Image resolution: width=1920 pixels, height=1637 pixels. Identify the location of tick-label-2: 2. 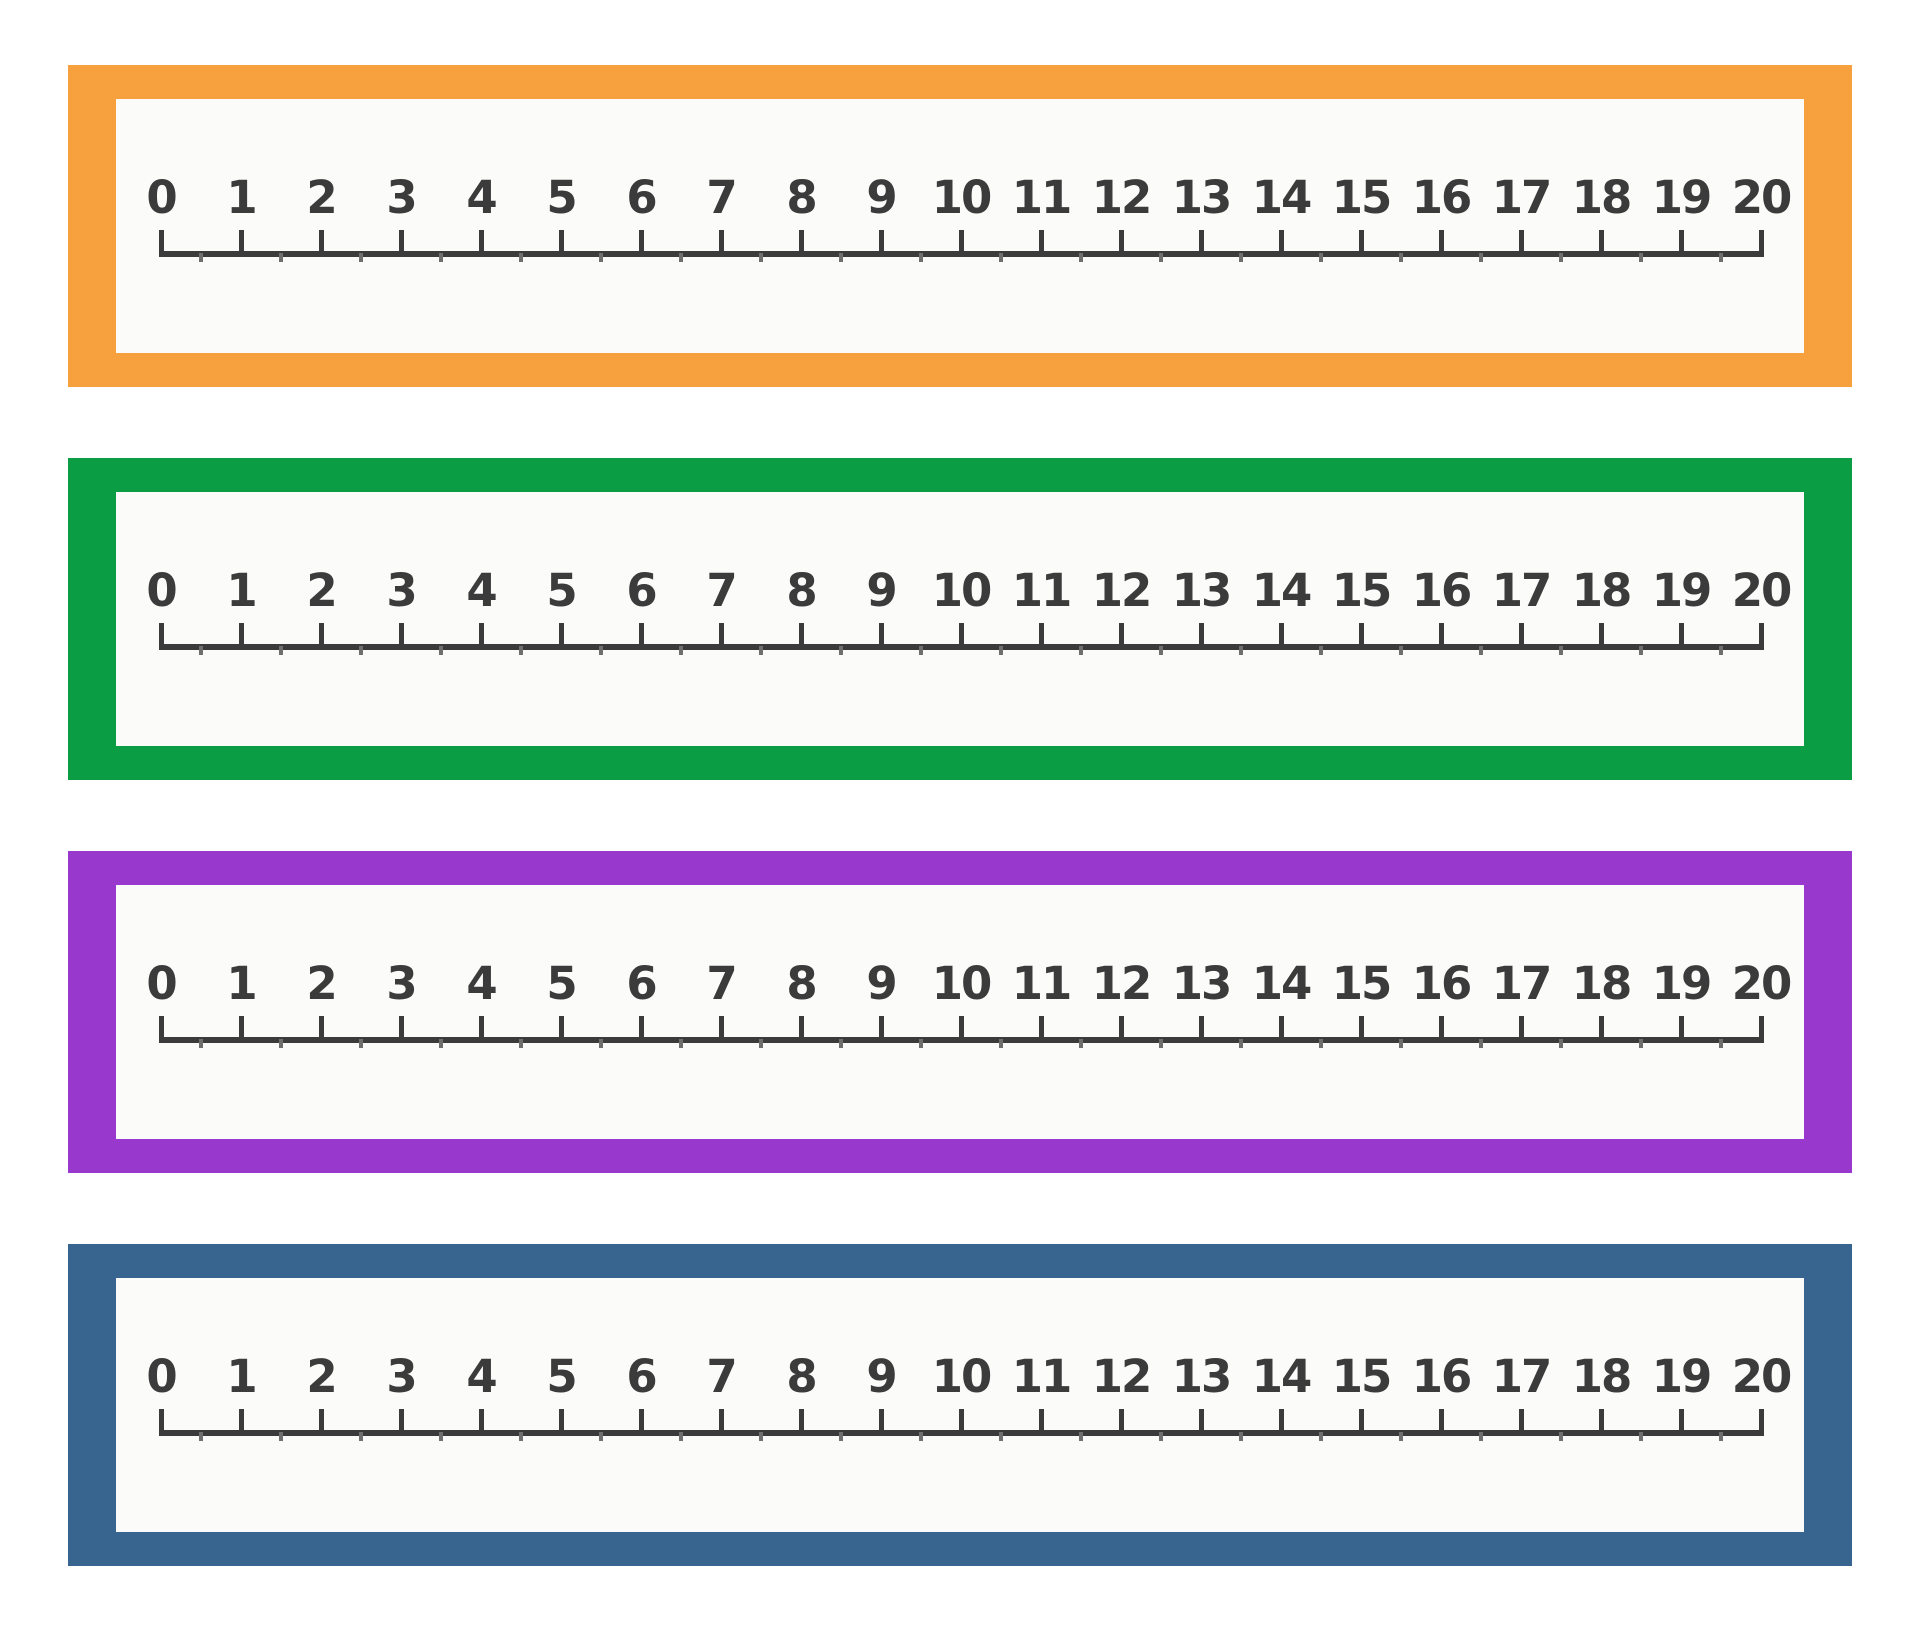
(321, 1376).